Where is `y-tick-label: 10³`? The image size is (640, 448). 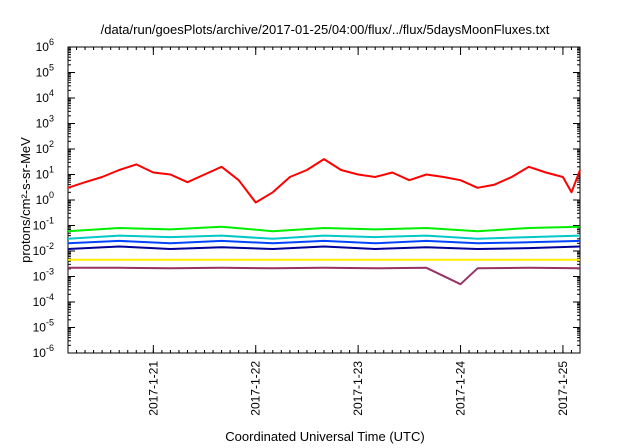
y-tick-label: 10³ is located at coordinates (45, 122).